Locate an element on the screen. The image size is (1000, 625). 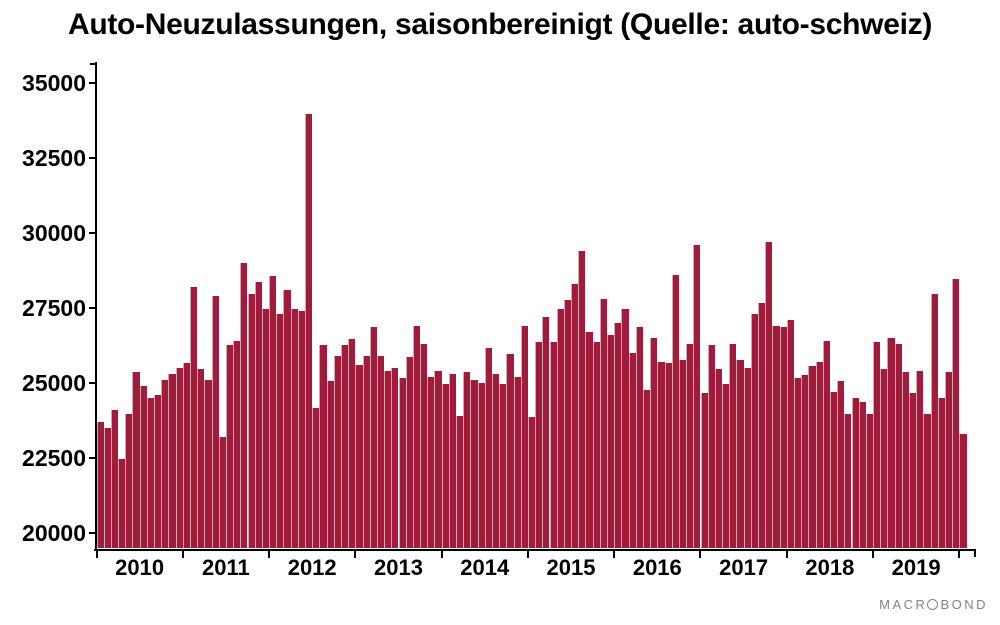
y-axis-label: 30000 is located at coordinates (54, 232).